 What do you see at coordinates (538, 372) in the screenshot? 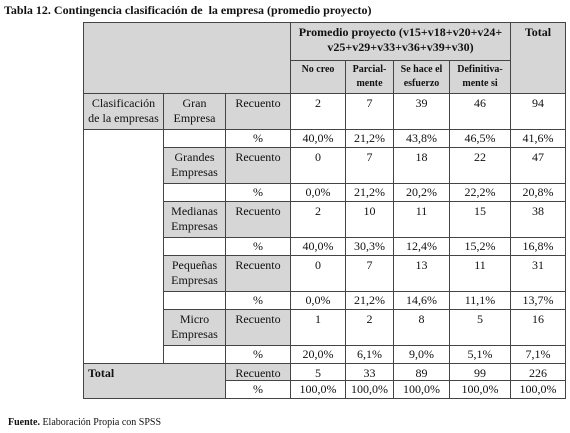
I see `value-cell: 226` at bounding box center [538, 372].